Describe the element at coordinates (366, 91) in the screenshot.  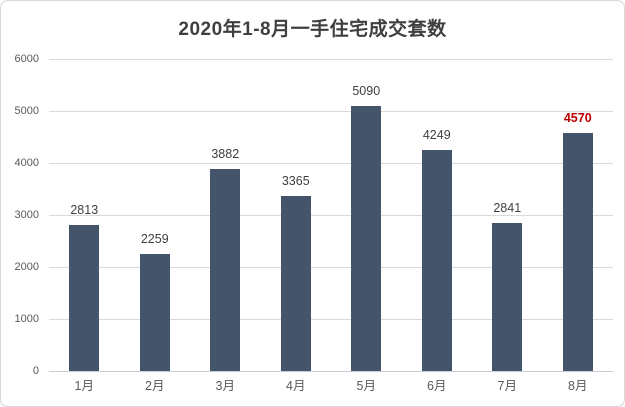
I see `bar-value-label: 5090` at that location.